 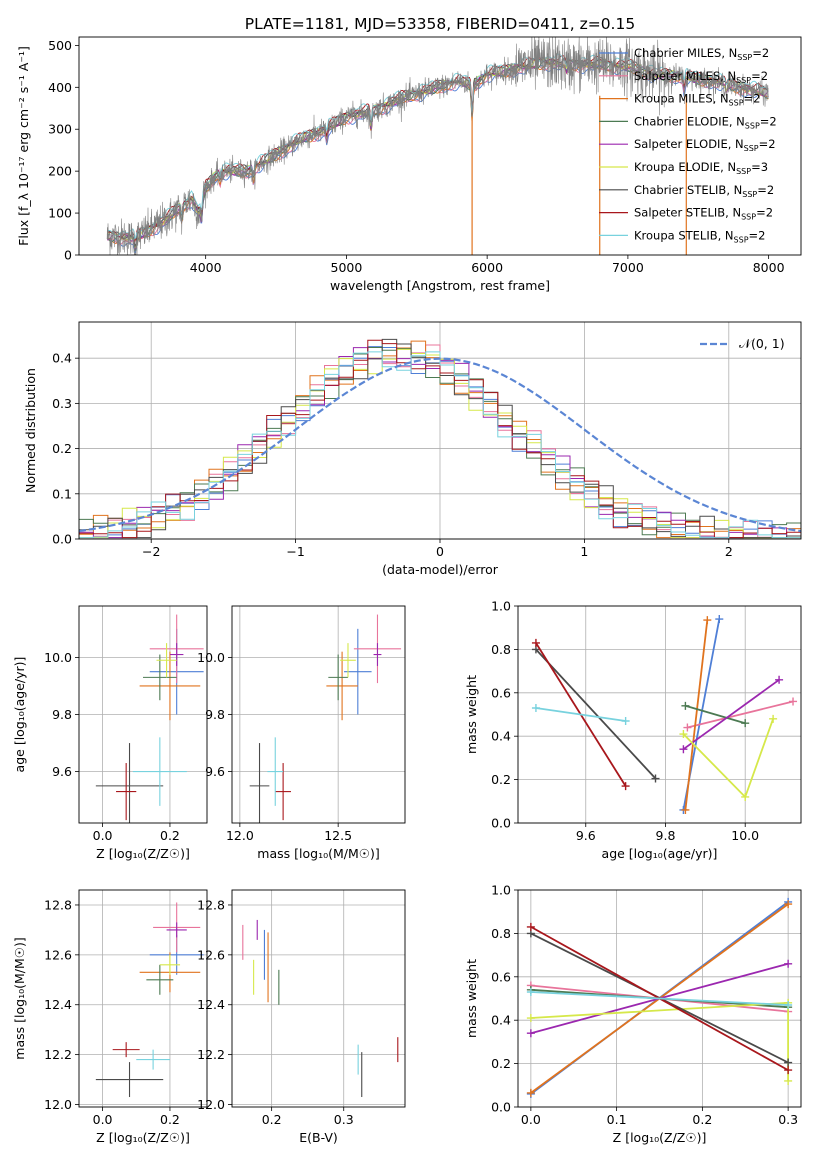 I want to click on legend-label: Chabrier MILES, NSSP=2, so click(x=701, y=54).